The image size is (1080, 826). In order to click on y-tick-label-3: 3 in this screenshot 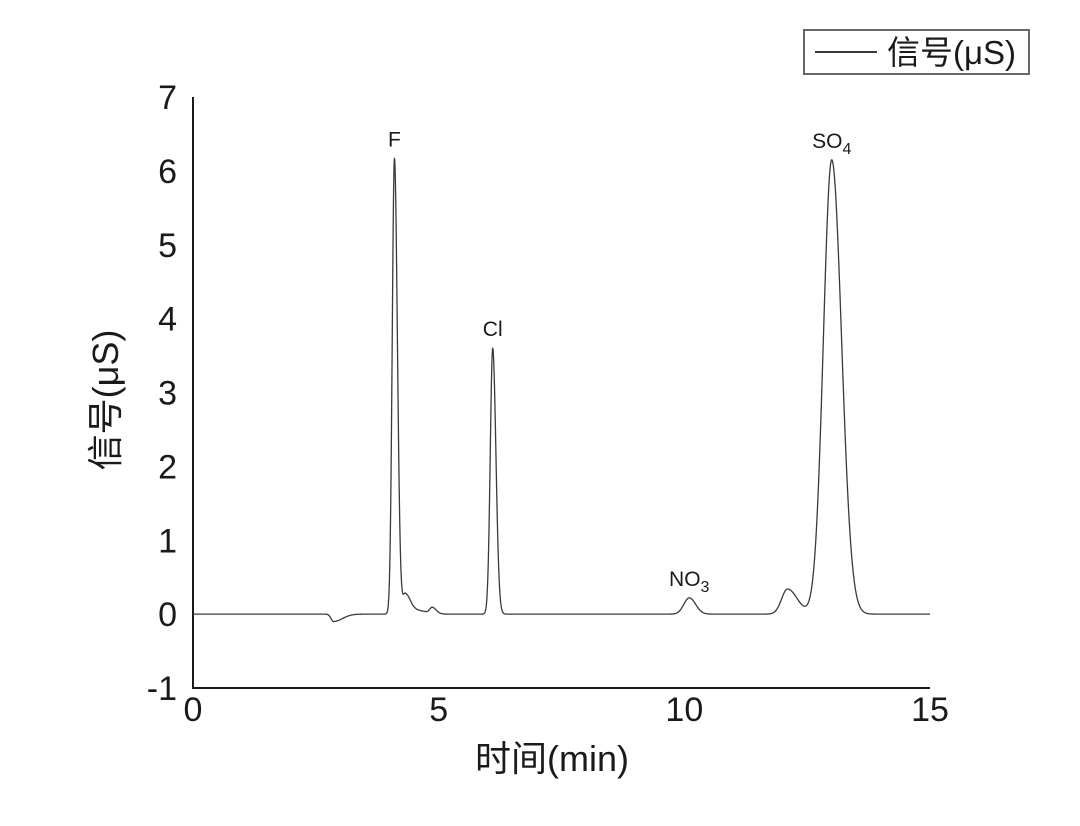, I will do `click(167, 394)`.